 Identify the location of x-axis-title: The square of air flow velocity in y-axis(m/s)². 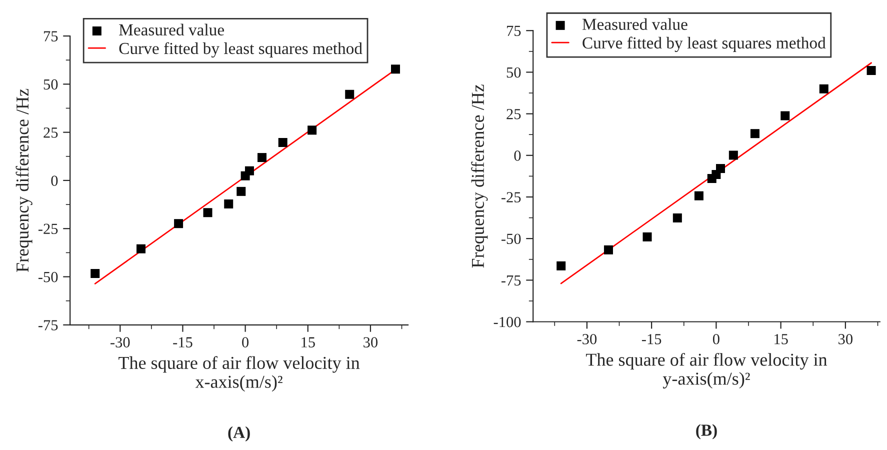
(707, 370).